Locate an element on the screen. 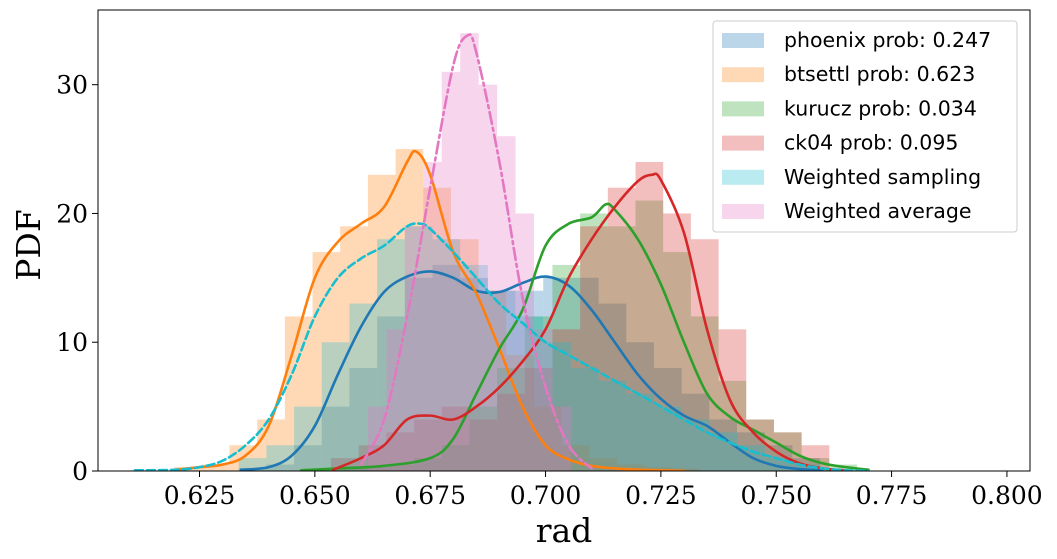 This screenshot has height=559, width=1057. x-tick-label: 0.800 is located at coordinates (1007, 495).